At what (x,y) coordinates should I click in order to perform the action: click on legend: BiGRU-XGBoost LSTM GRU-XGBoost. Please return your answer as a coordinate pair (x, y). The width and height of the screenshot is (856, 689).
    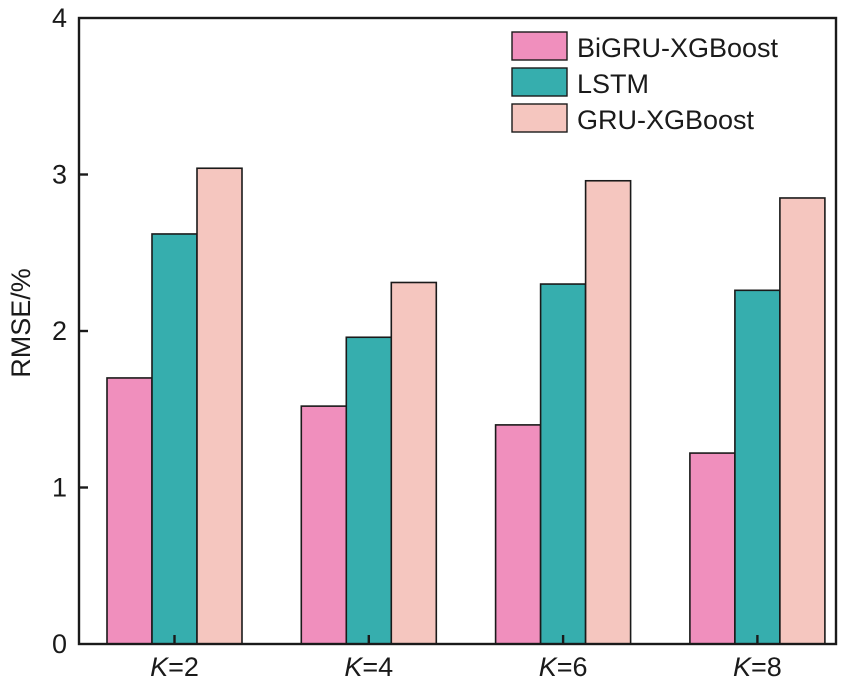
    Looking at the image, I should click on (645, 83).